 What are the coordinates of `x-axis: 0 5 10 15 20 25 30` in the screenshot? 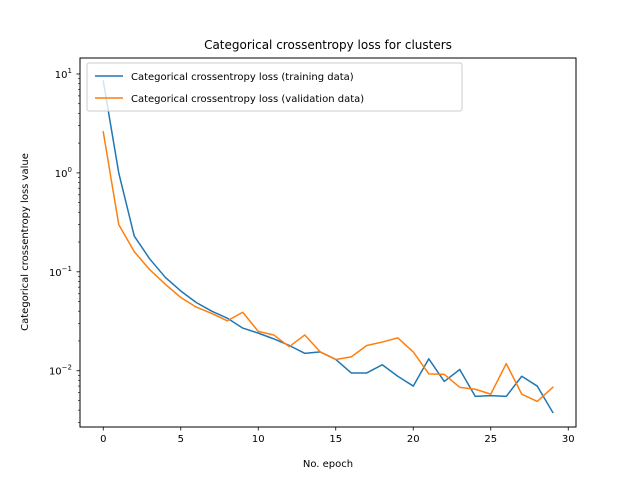 It's located at (337, 436).